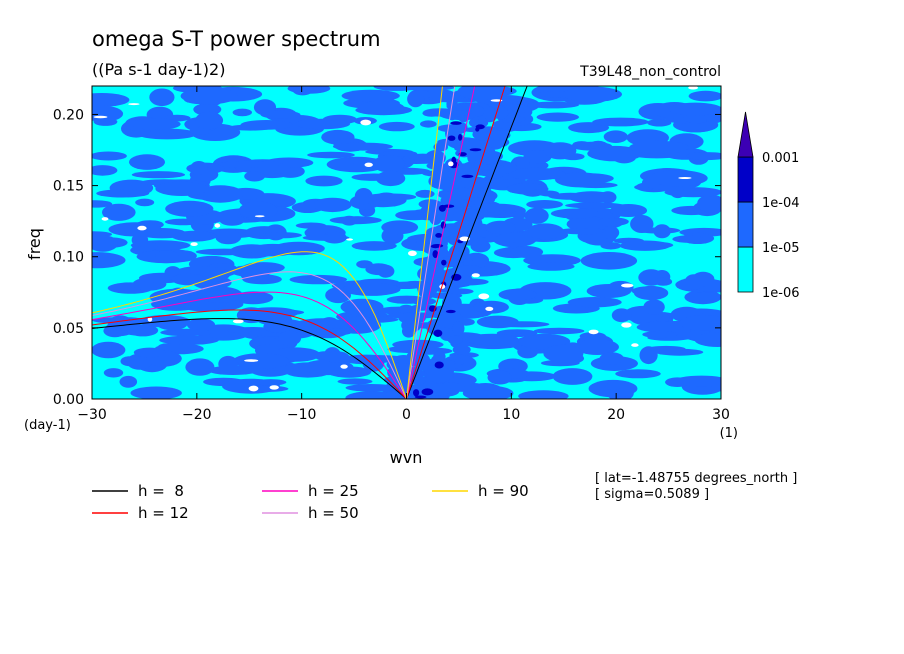  Describe the element at coordinates (68, 400) in the screenshot. I see `y-tick-label: 0.00` at that location.